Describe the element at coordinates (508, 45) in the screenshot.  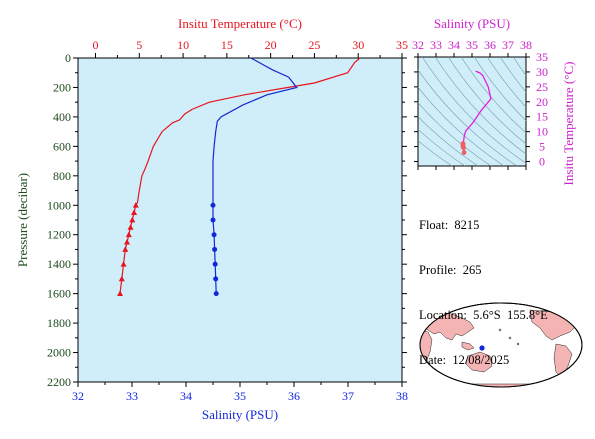
I see `ts-salinity-tick-label: 37` at that location.